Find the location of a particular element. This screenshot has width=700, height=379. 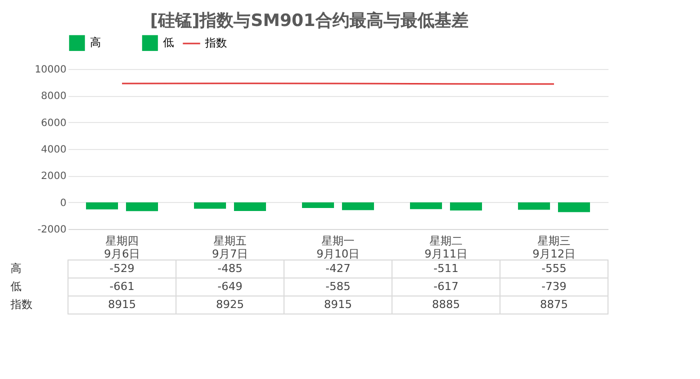

data-label: -485 is located at coordinates (230, 268).